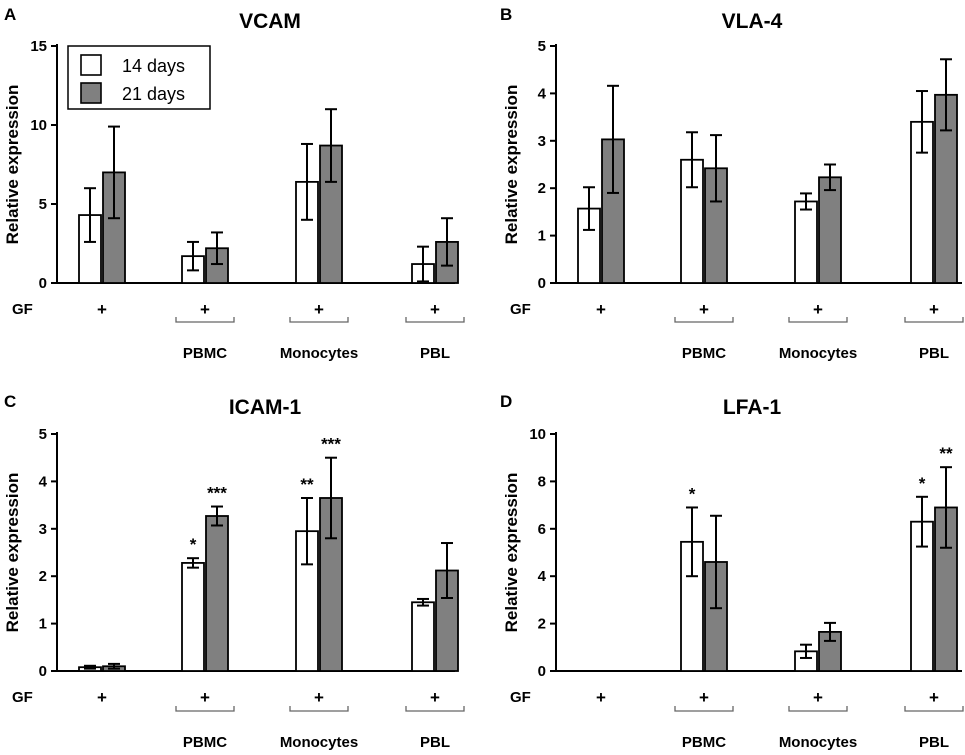 The width and height of the screenshot is (965, 755). Describe the element at coordinates (752, 407) in the screenshot. I see `chart-title: LFA-1` at that location.